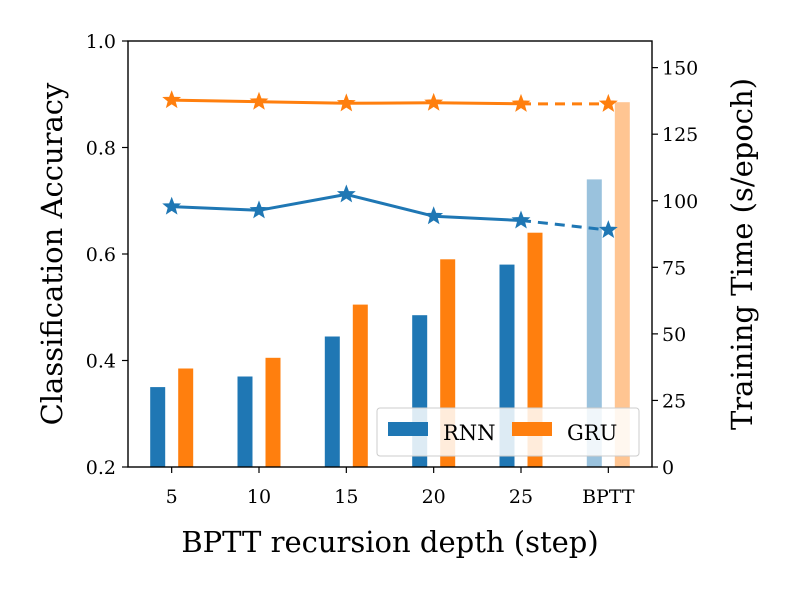 The image size is (789, 592). I want to click on y-left-tick-label: 0.4, so click(101, 362).